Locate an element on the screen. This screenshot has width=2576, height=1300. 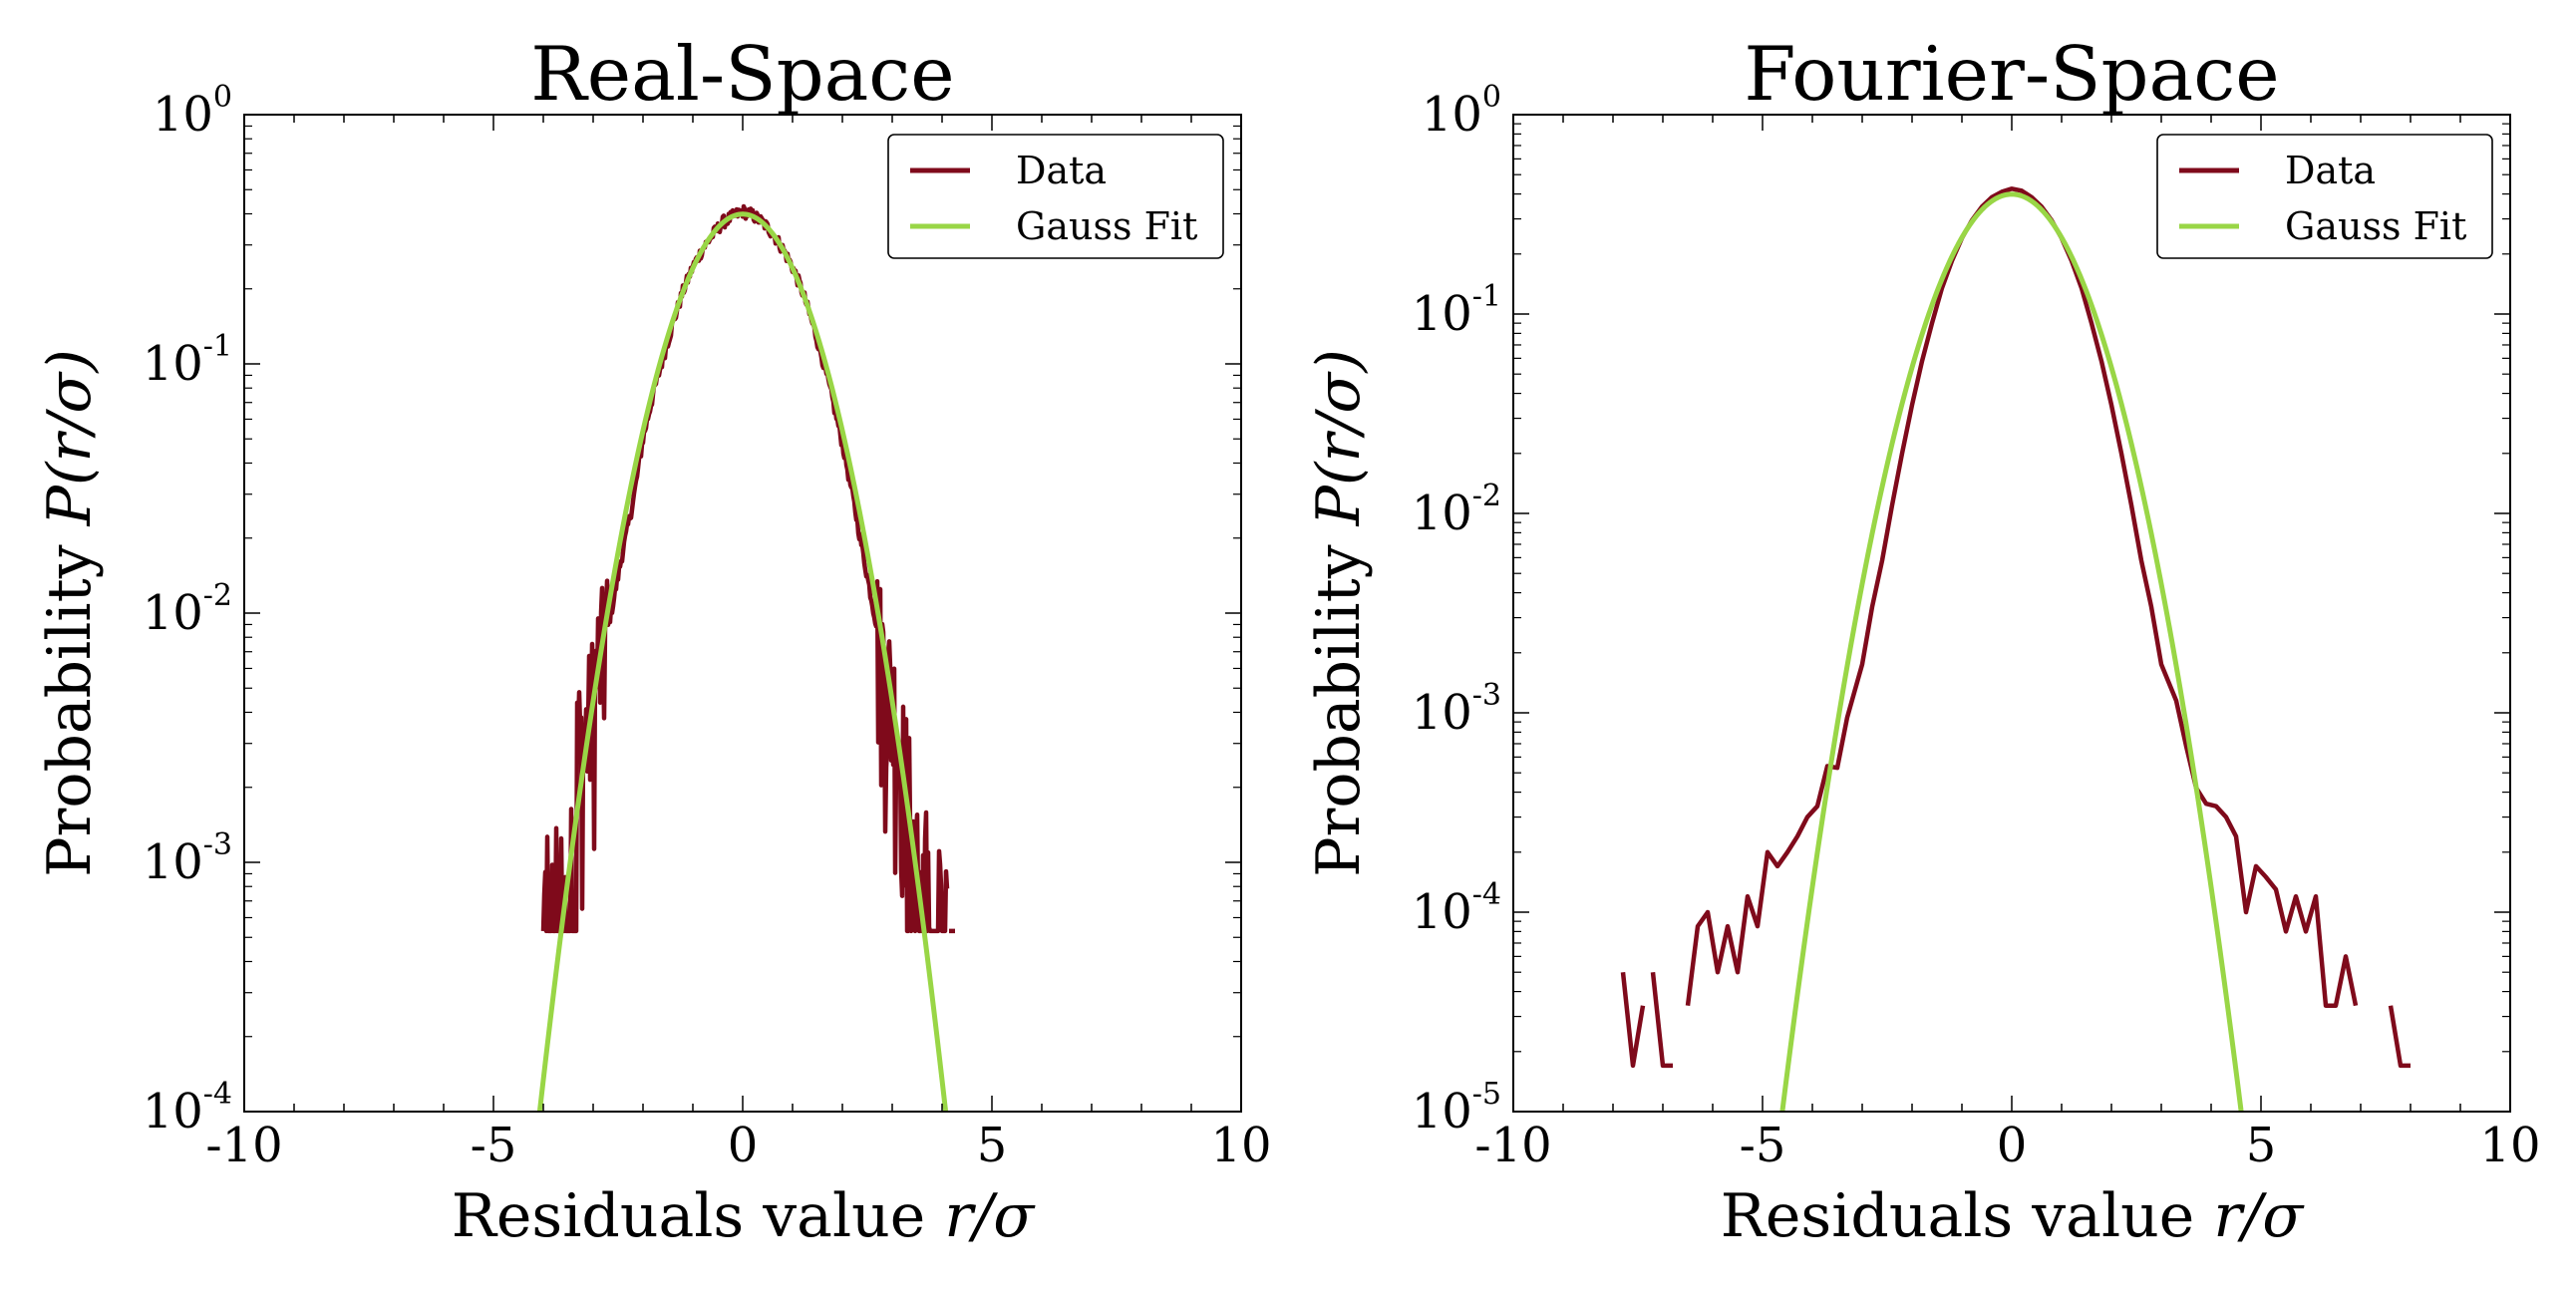
chart-title: Fourier-Space is located at coordinates (2011, 74).